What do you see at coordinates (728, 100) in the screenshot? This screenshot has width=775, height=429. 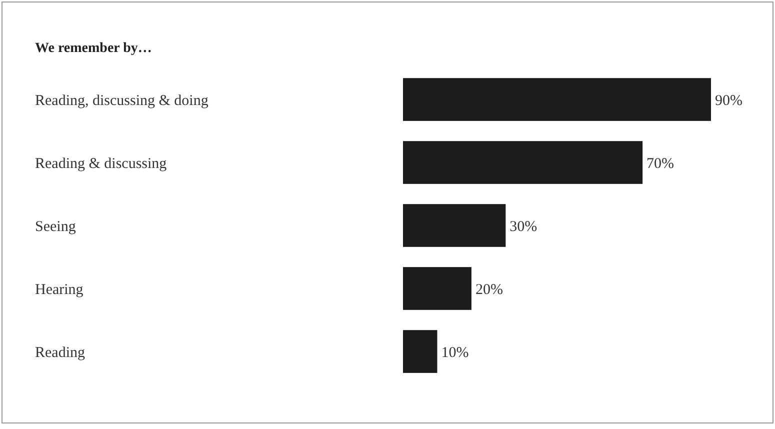 I see `data-label: 90%` at bounding box center [728, 100].